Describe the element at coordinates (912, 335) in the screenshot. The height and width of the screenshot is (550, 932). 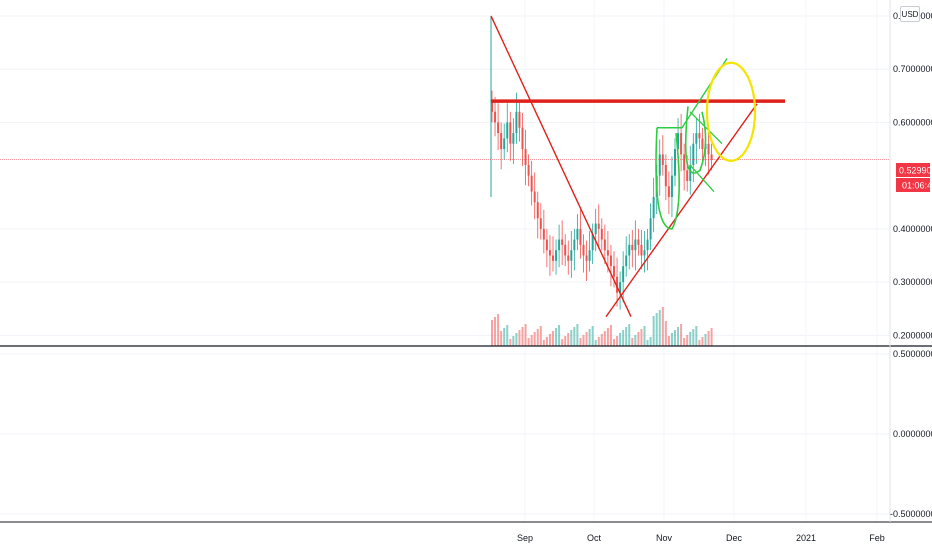
I see `price-tick-label: 0.20000000` at that location.